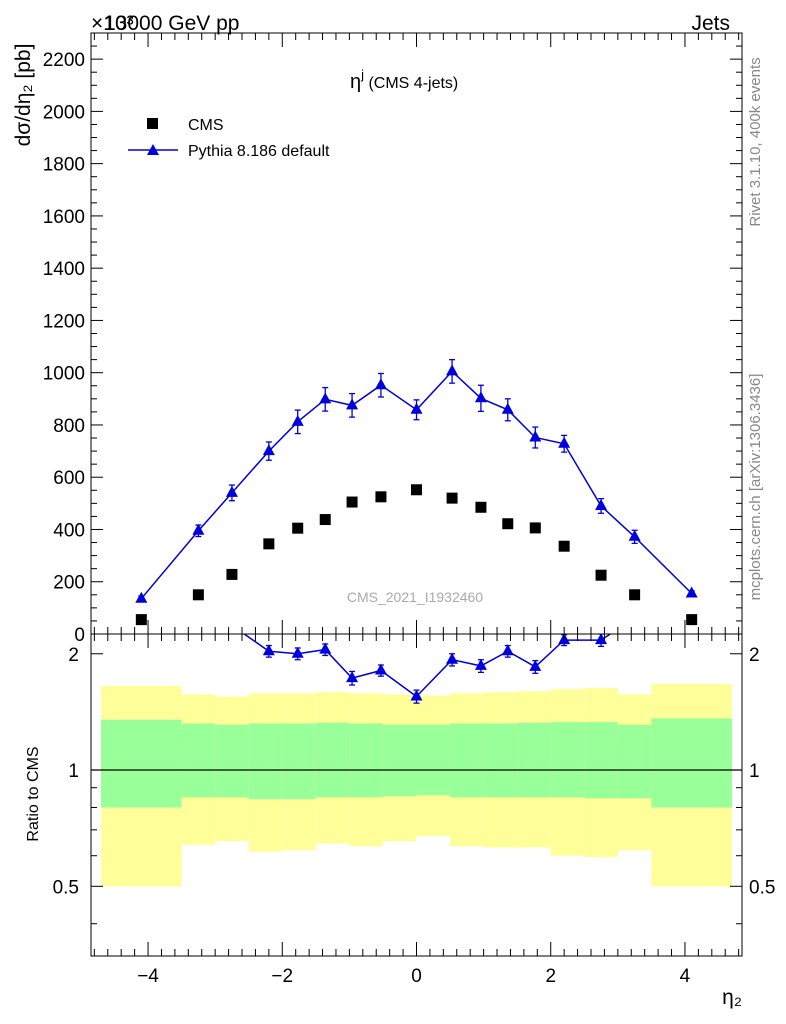  I want to click on top-y-tick-label: 200, so click(69, 583).